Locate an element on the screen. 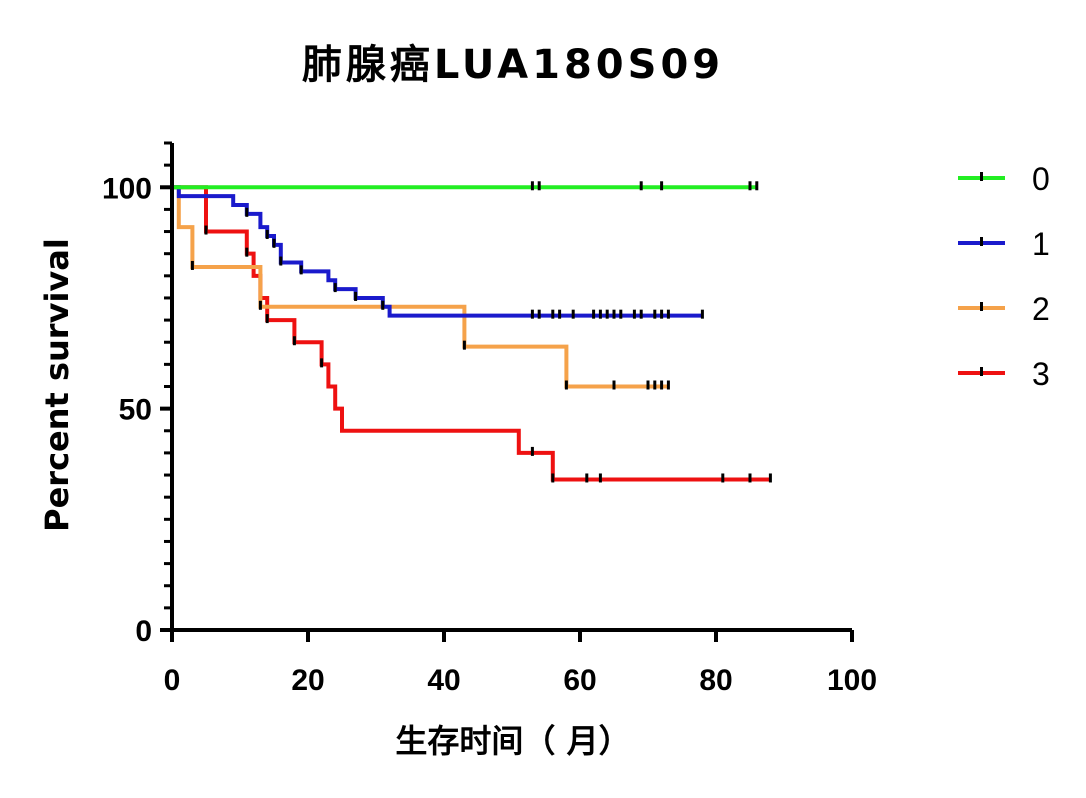 This screenshot has width=1086, height=798. x-tick-label: 80 is located at coordinates (715, 680).